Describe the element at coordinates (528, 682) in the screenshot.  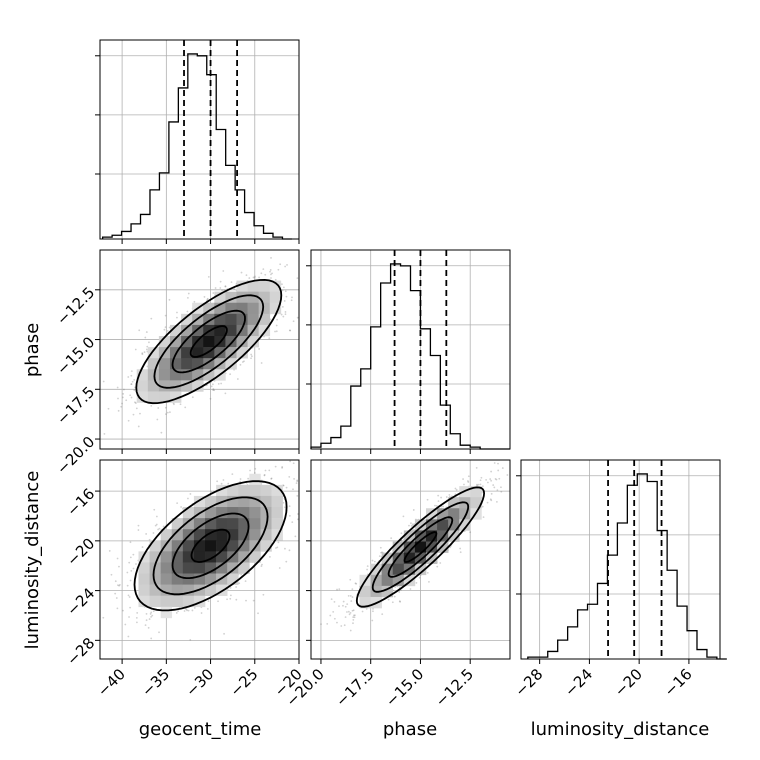
I see `tick-label-x-luminosity-distance: −28` at that location.